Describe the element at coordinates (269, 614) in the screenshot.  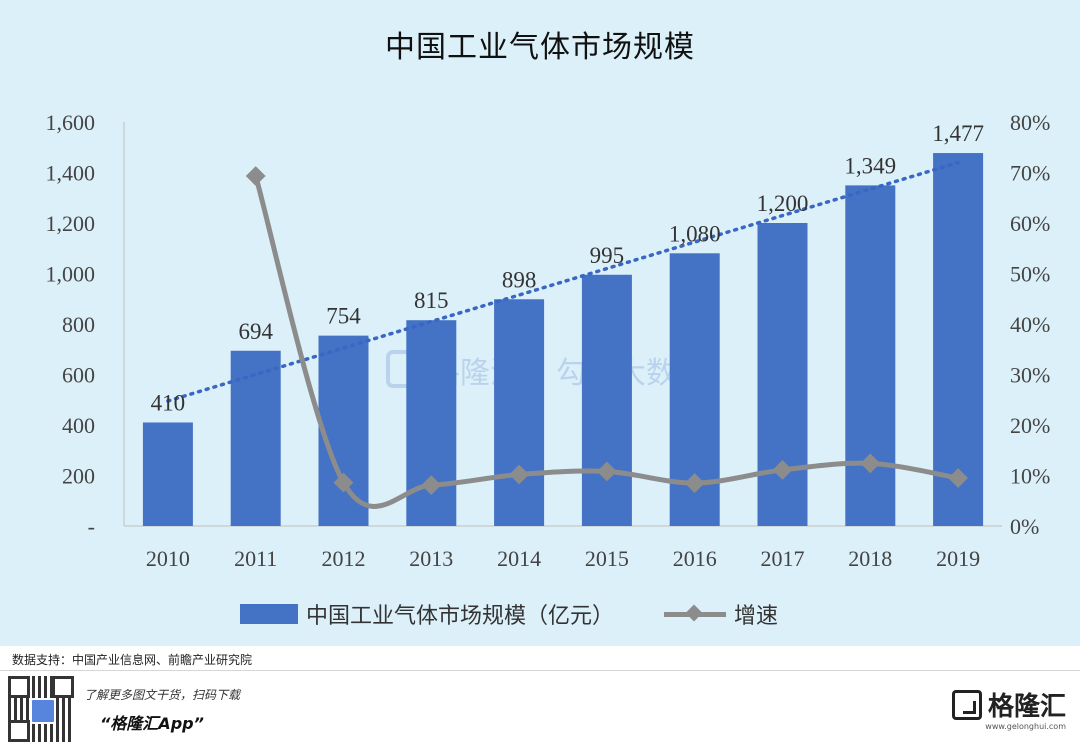
I see `legend-bar-swatch` at that location.